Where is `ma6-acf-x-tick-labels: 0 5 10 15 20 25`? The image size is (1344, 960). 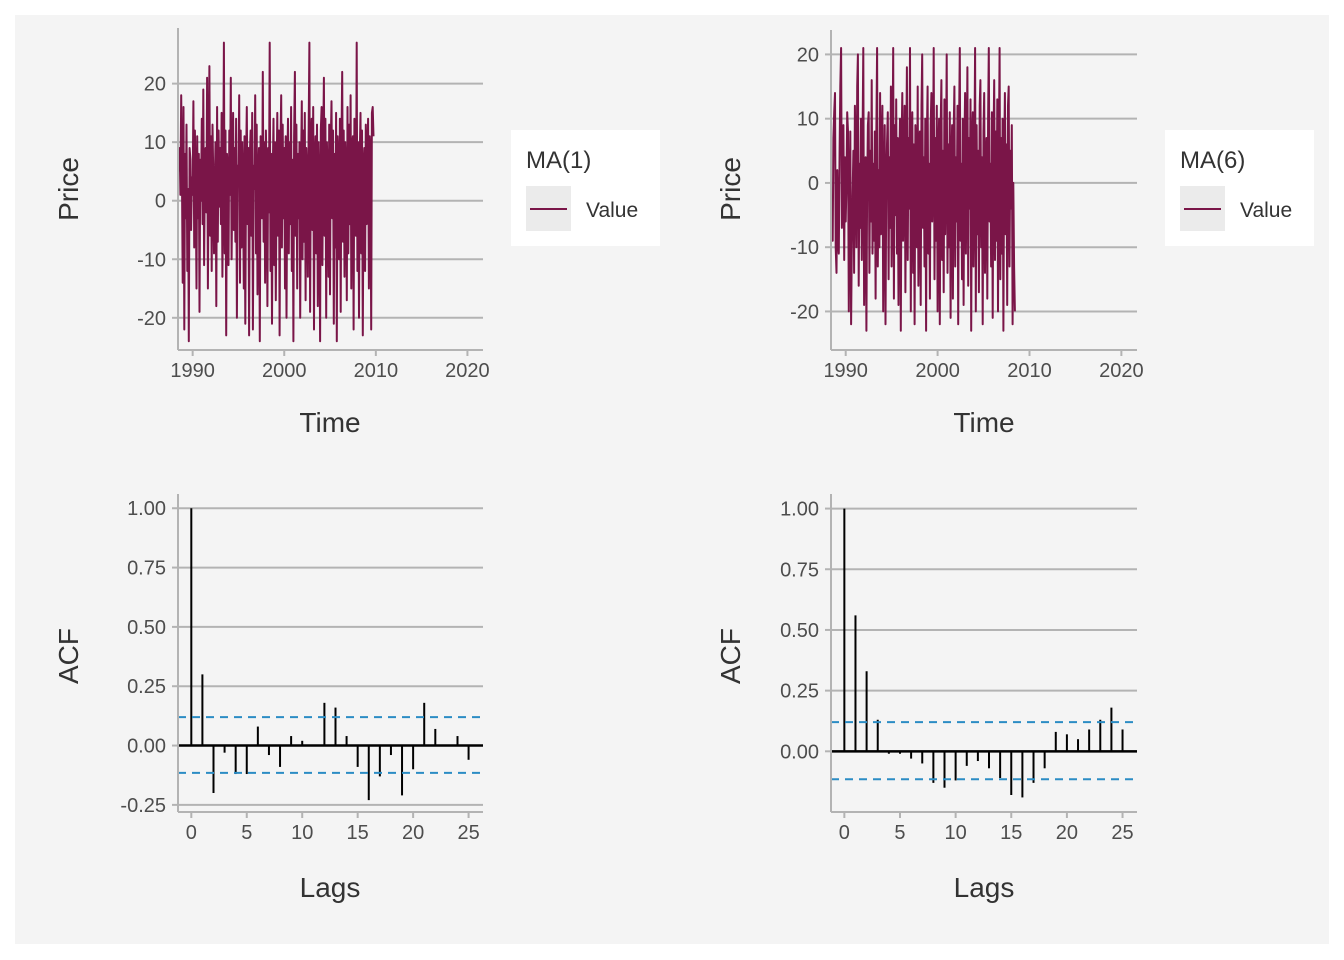 ma6-acf-x-tick-labels: 0 5 10 15 20 25 is located at coordinates (986, 833).